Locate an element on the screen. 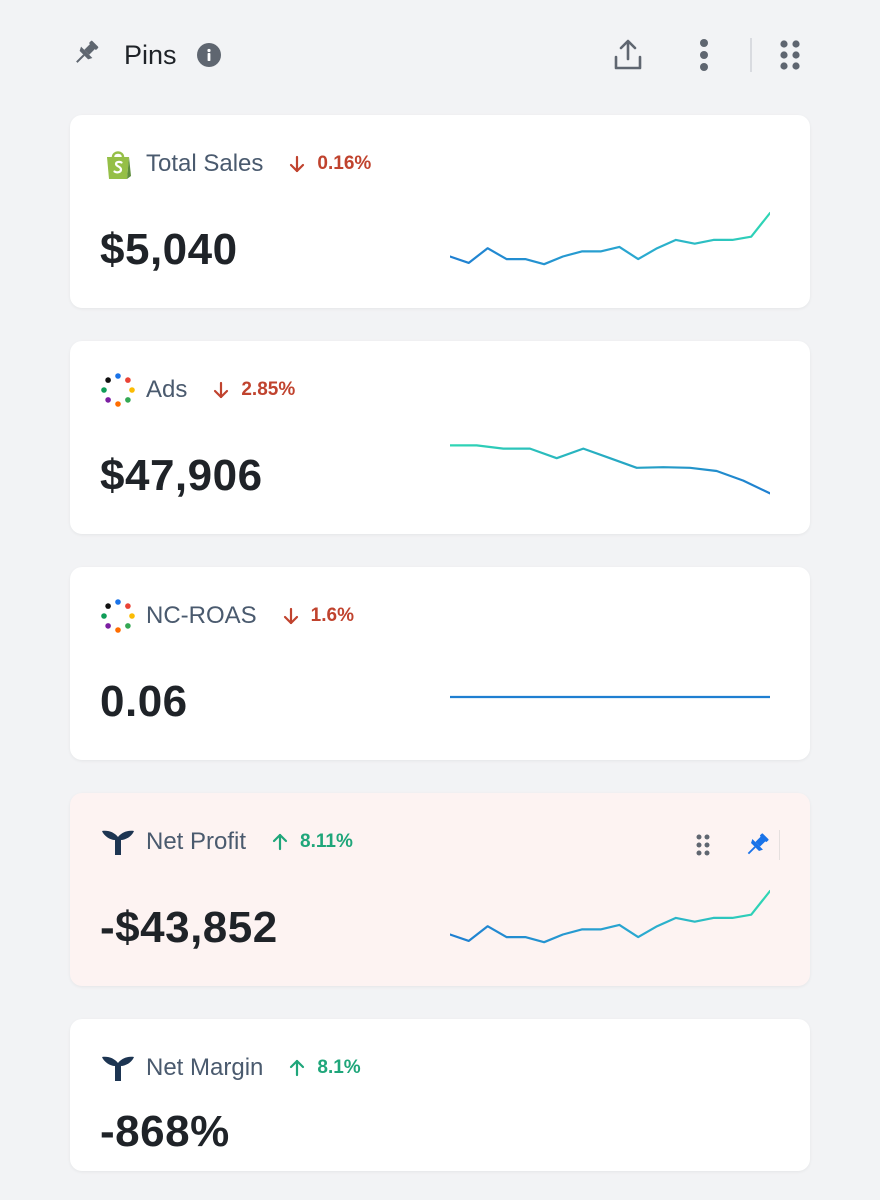  delta-badge: 8.1% is located at coordinates (325, 1068).